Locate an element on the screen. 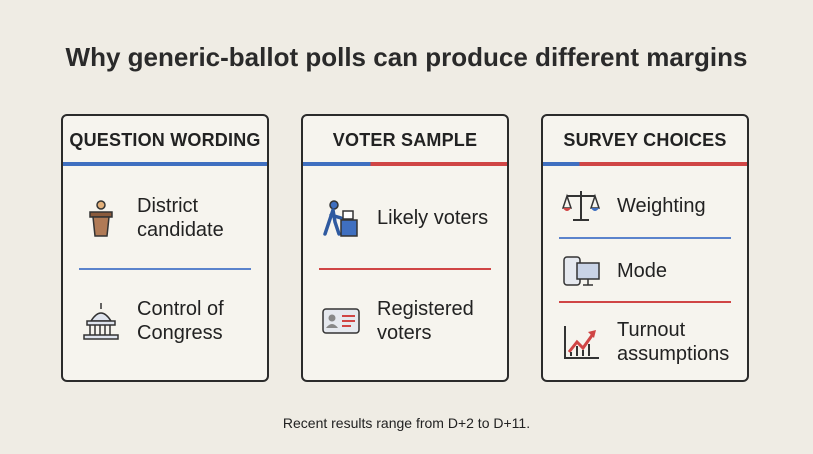 The image size is (813, 454). item: District candidate is located at coordinates (165, 218).